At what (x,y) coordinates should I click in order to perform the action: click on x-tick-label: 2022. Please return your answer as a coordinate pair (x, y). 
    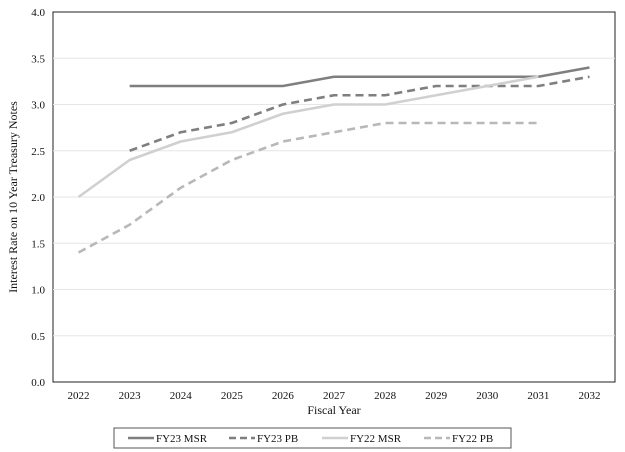
    Looking at the image, I should click on (79, 396).